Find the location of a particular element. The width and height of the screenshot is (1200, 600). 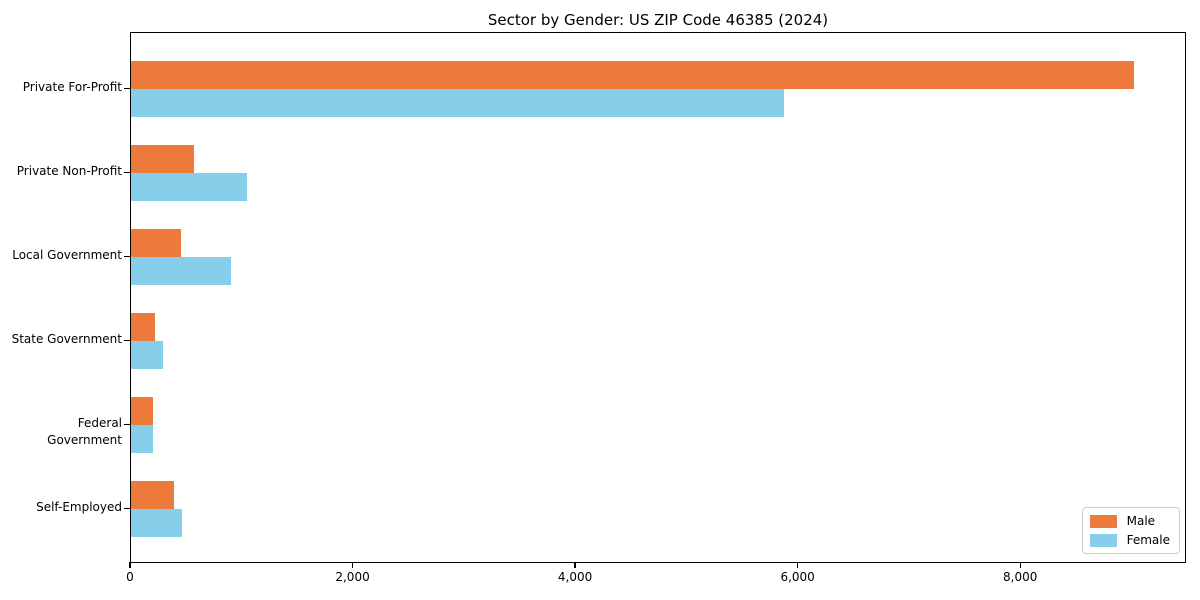

x-tick-label: 4,000 is located at coordinates (575, 577).